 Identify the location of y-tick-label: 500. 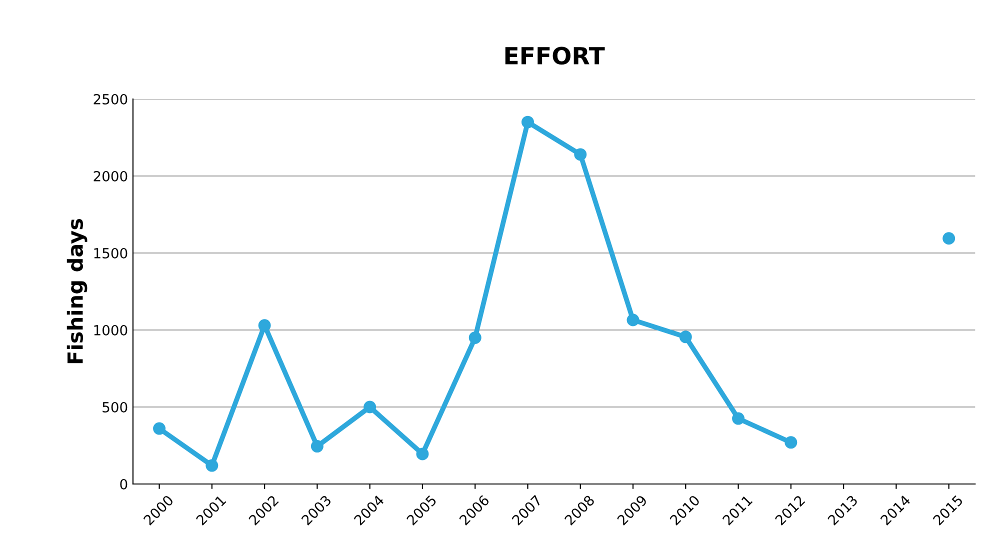
(115, 407).